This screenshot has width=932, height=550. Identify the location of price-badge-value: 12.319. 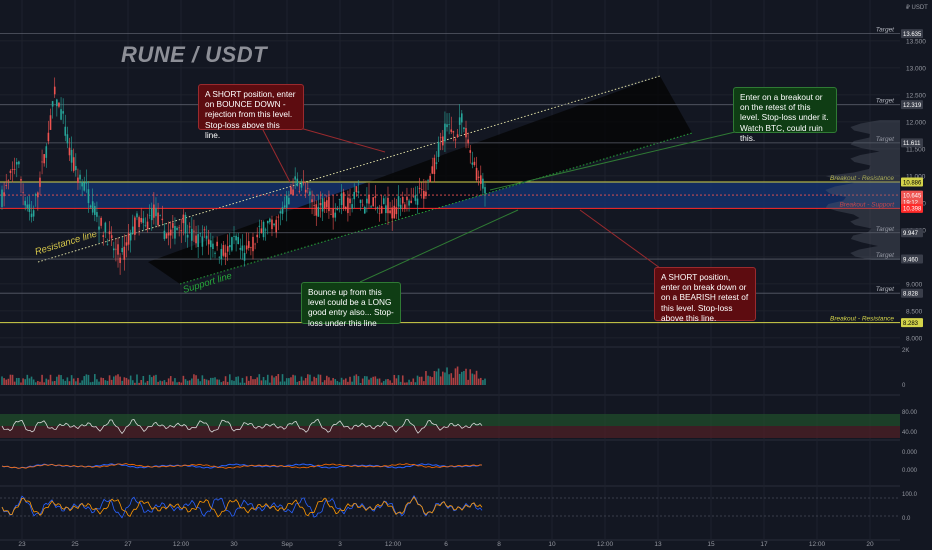
(912, 106).